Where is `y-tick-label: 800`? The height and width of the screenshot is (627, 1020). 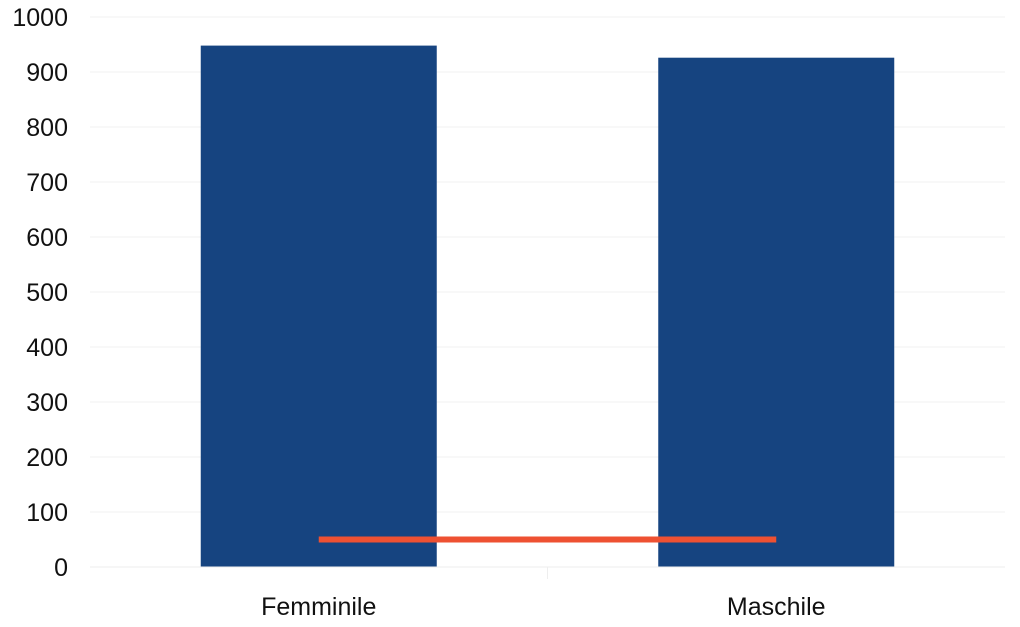 y-tick-label: 800 is located at coordinates (47, 128).